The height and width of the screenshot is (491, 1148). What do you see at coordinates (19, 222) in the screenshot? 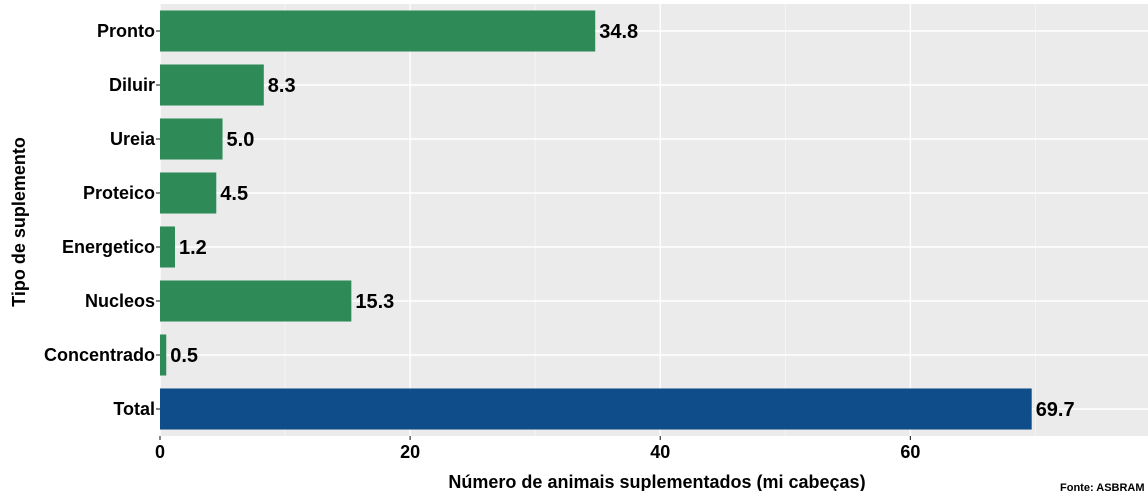
I see `y-axis-title: Tipo de suplemento` at bounding box center [19, 222].